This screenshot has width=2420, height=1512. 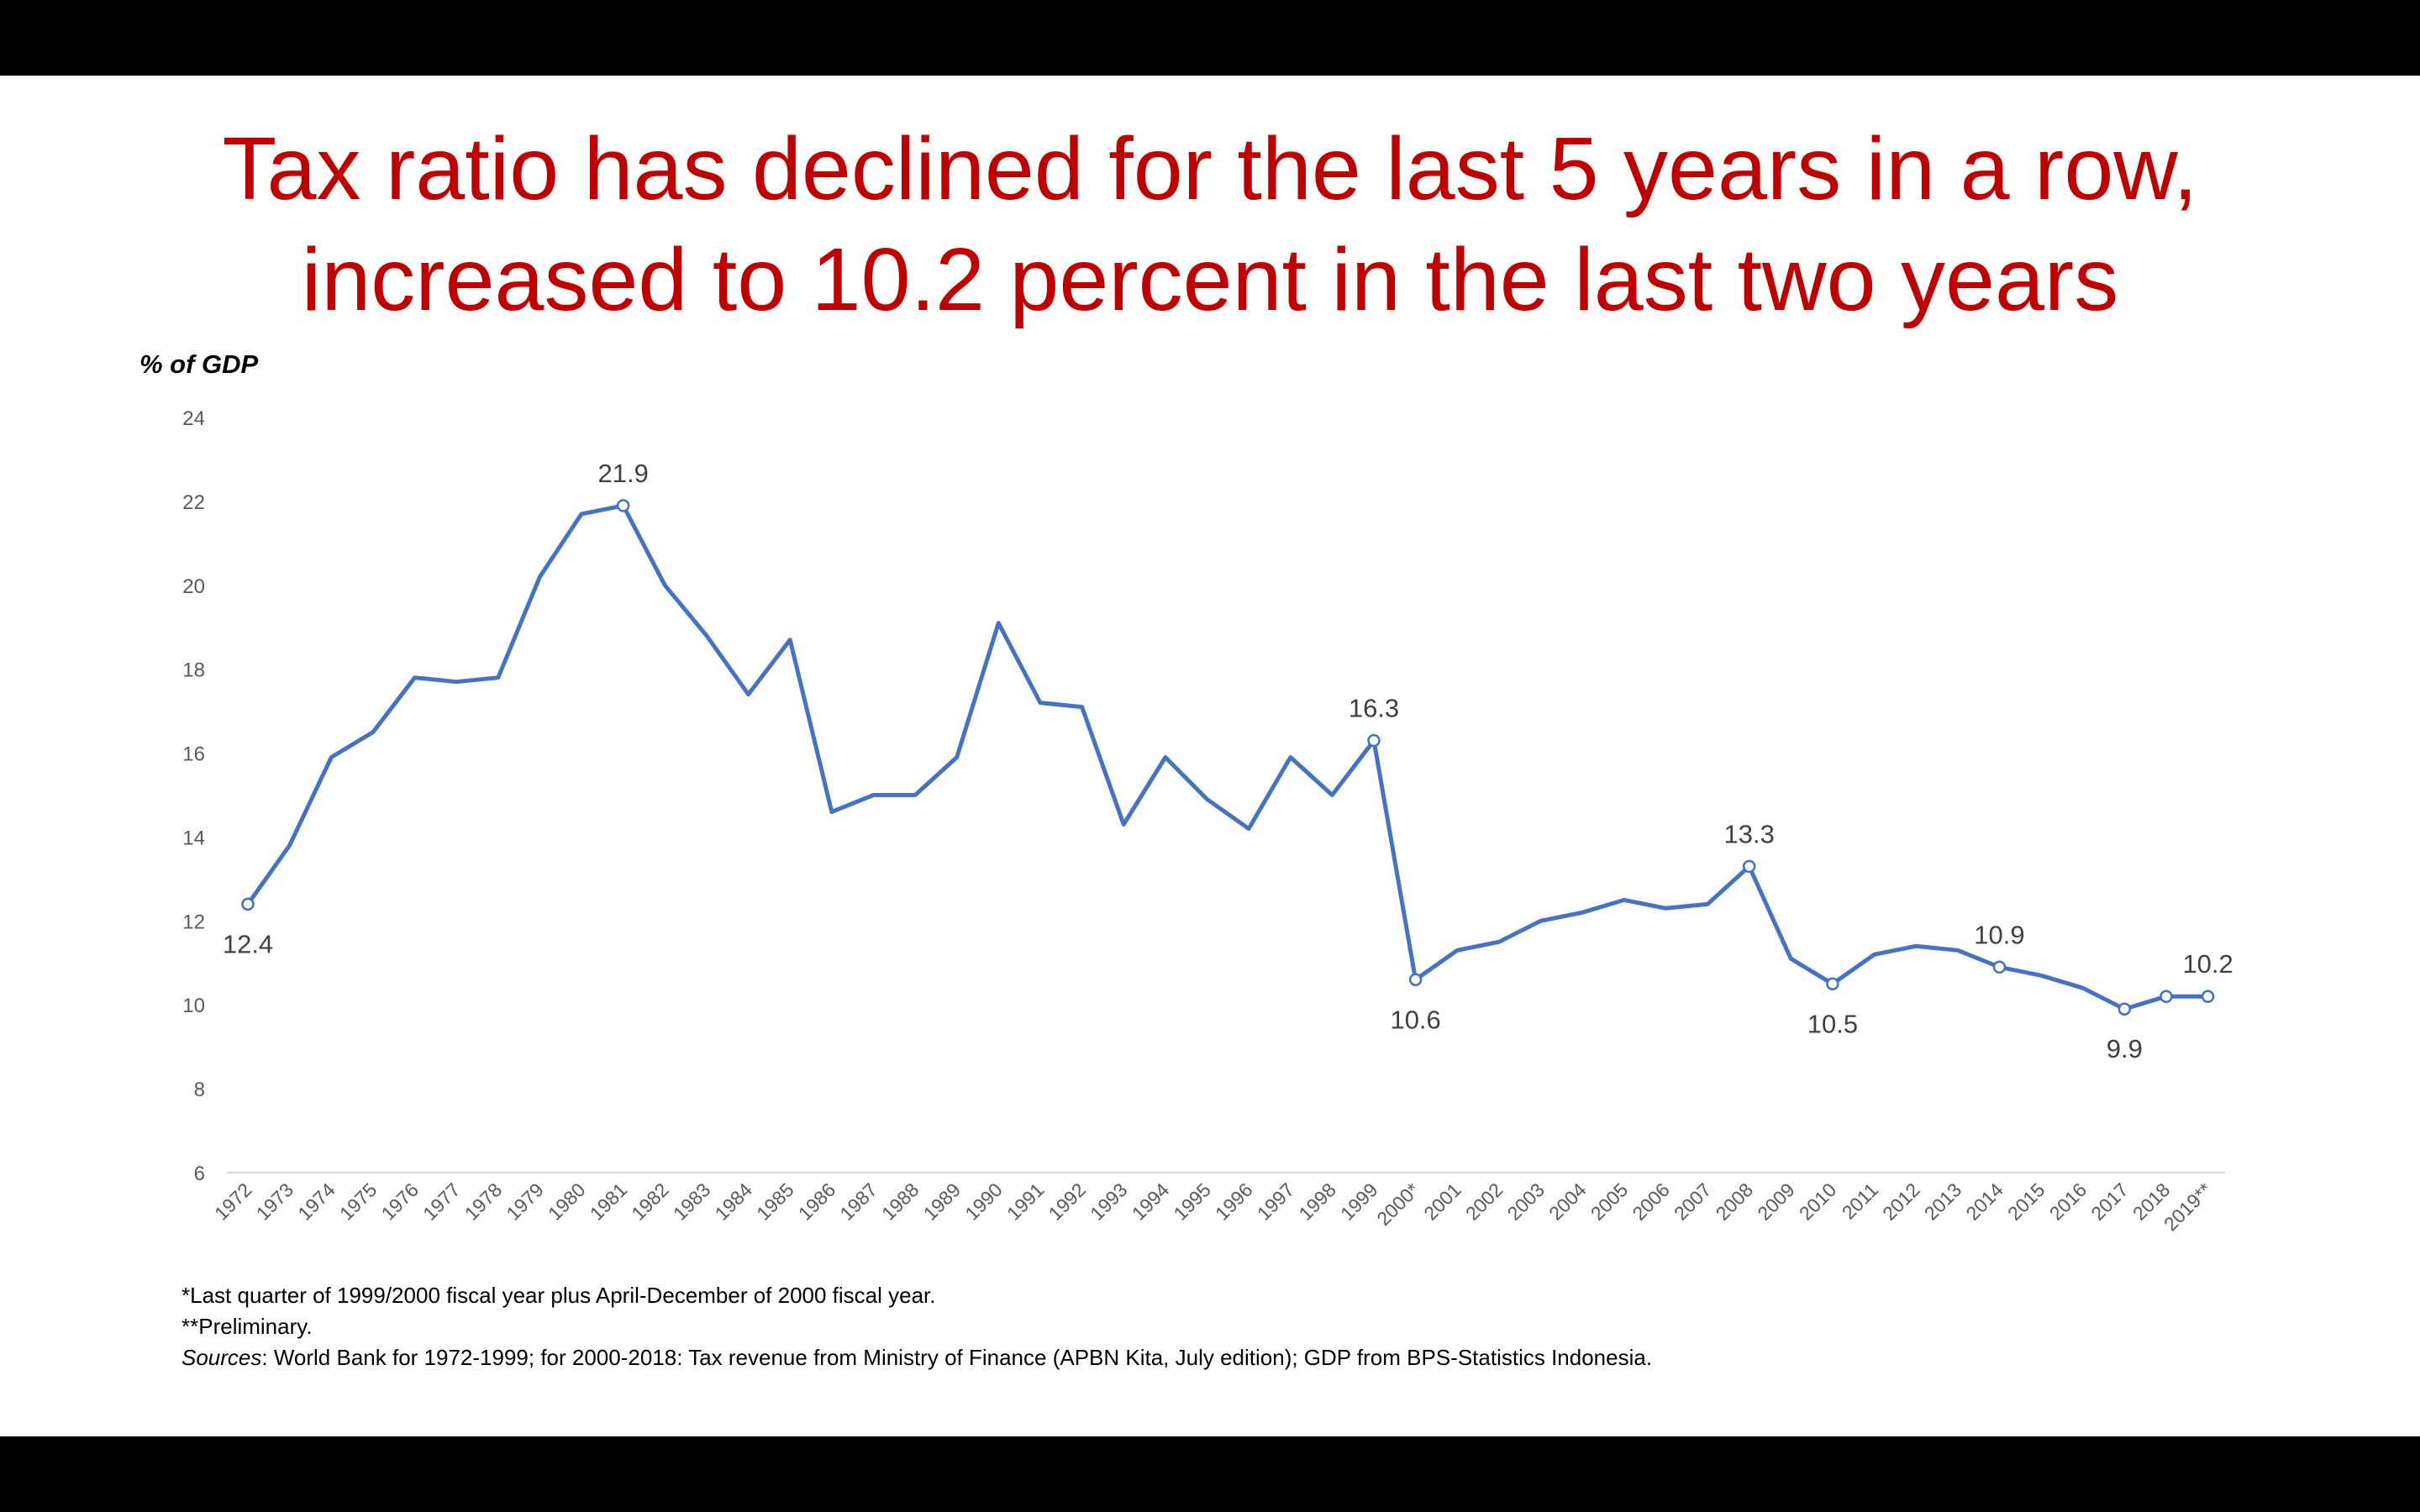 I want to click on x-tick-label: 1998, so click(x=1317, y=1202).